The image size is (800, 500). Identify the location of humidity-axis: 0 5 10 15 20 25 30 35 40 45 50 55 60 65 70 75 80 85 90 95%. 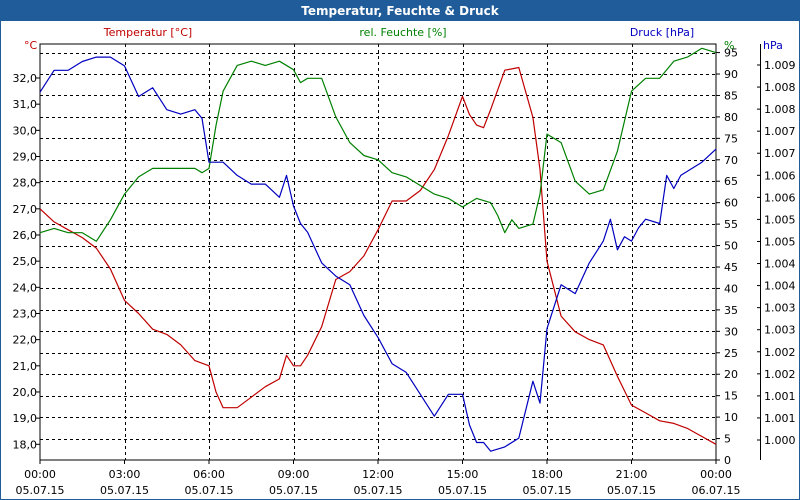
(727, 253).